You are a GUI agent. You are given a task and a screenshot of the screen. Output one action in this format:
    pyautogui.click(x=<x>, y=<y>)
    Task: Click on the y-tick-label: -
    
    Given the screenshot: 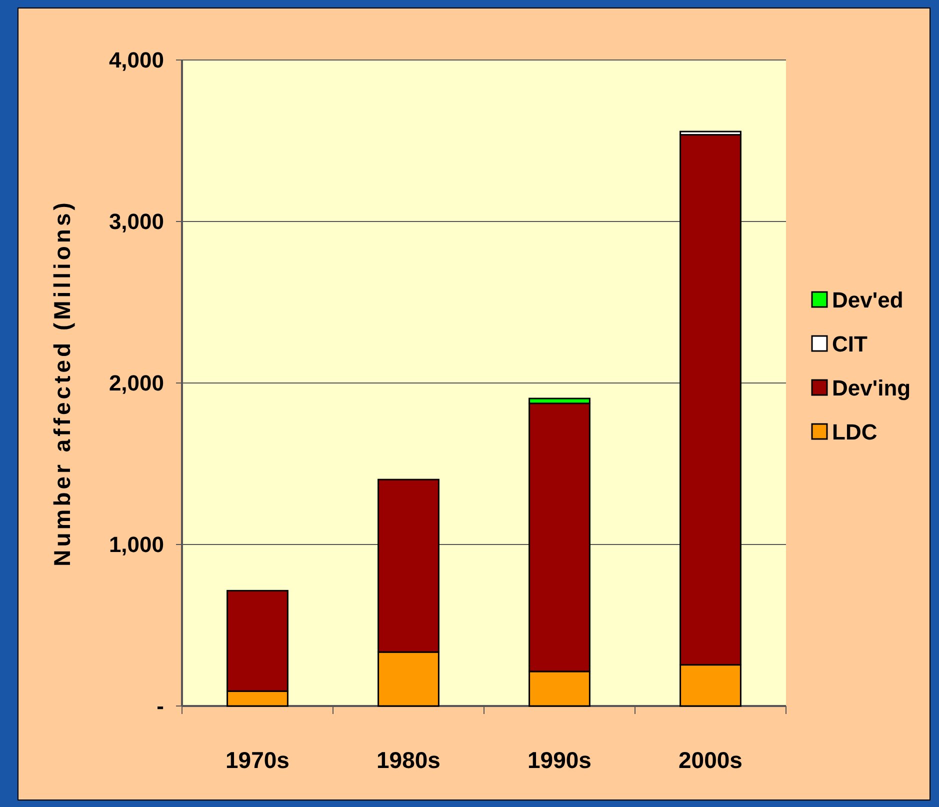 What is the action you would take?
    pyautogui.click(x=160, y=706)
    